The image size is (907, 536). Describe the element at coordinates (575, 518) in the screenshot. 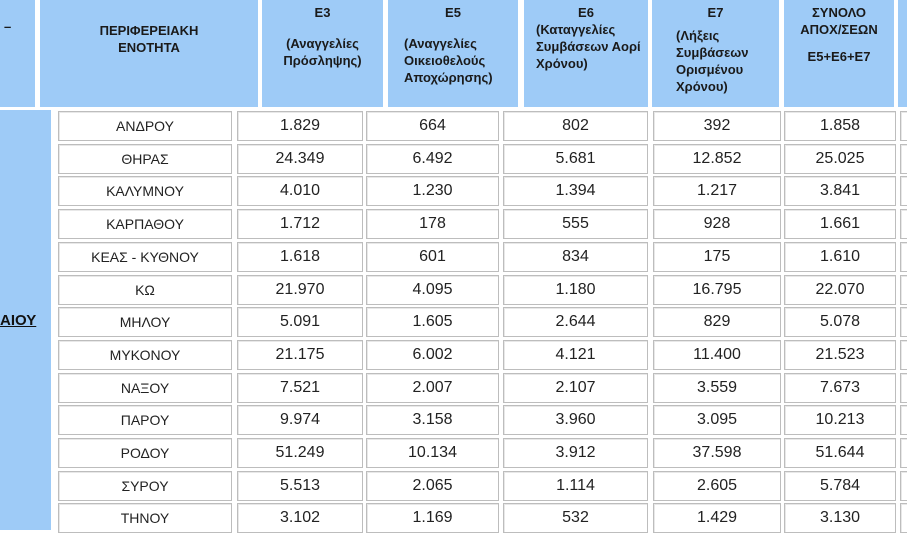

I see `cell-e6: 532` at that location.